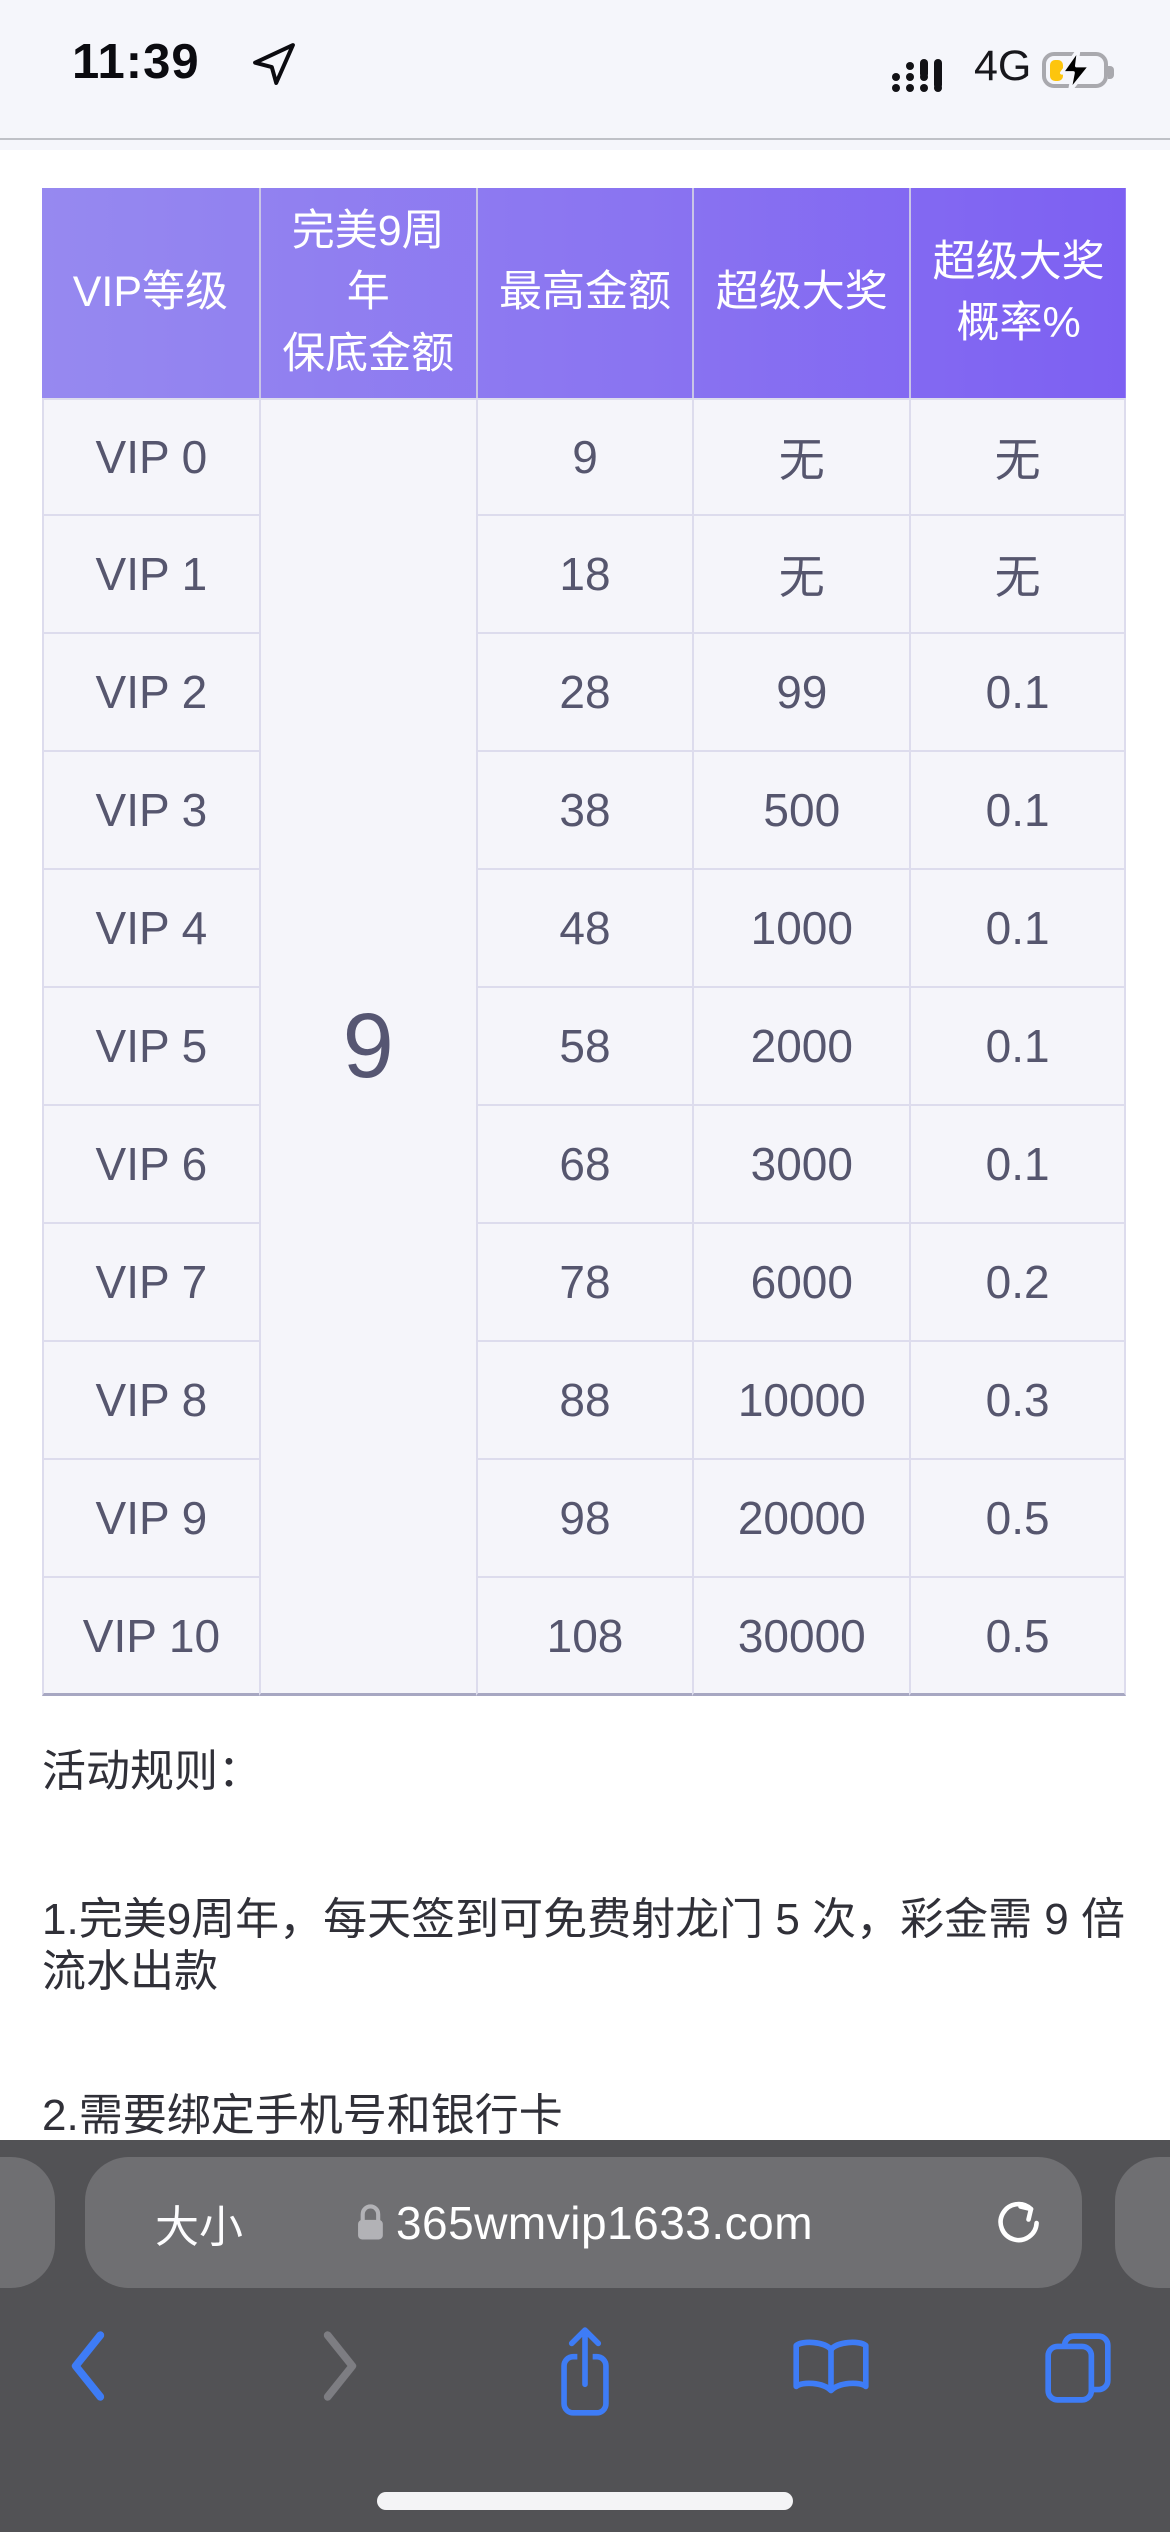 This screenshot has height=2532, width=1170. I want to click on cell-super-prize: 1000, so click(801, 929).